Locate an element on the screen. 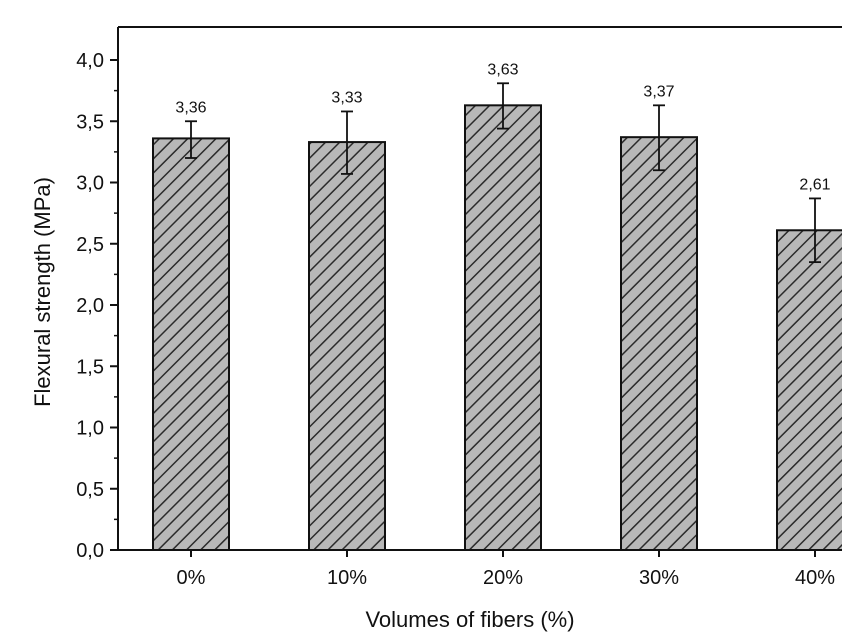 This screenshot has height=642, width=842. data-label: 3,63 is located at coordinates (502, 69).